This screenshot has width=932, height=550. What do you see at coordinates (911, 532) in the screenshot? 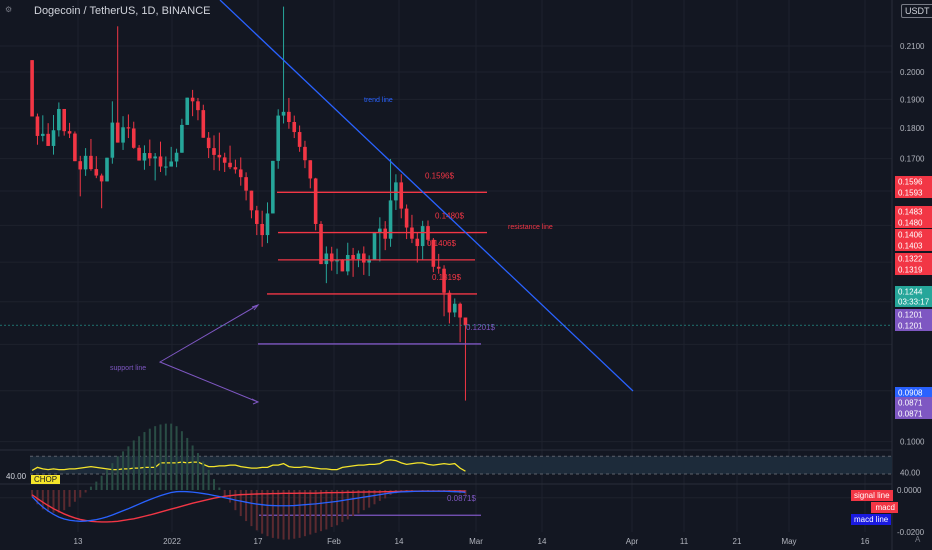
I see `macd-tick-1: -0.0200` at bounding box center [911, 532].